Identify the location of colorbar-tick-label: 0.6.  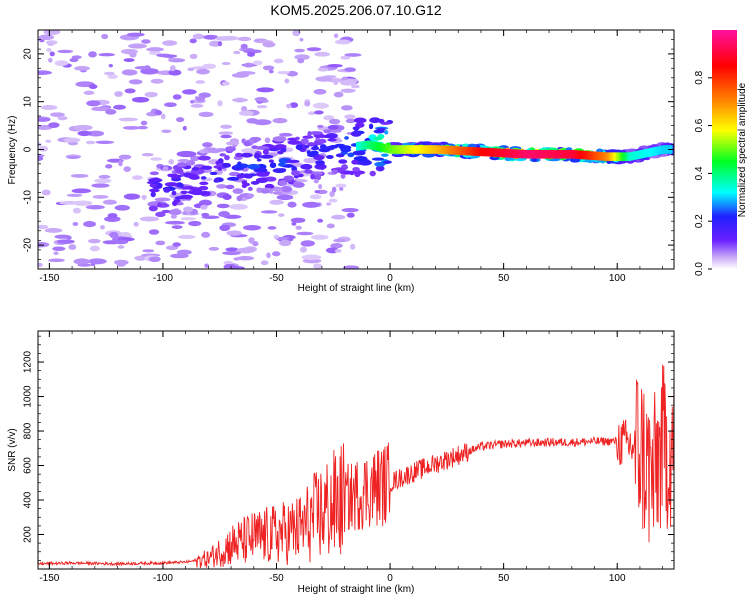
(699, 125).